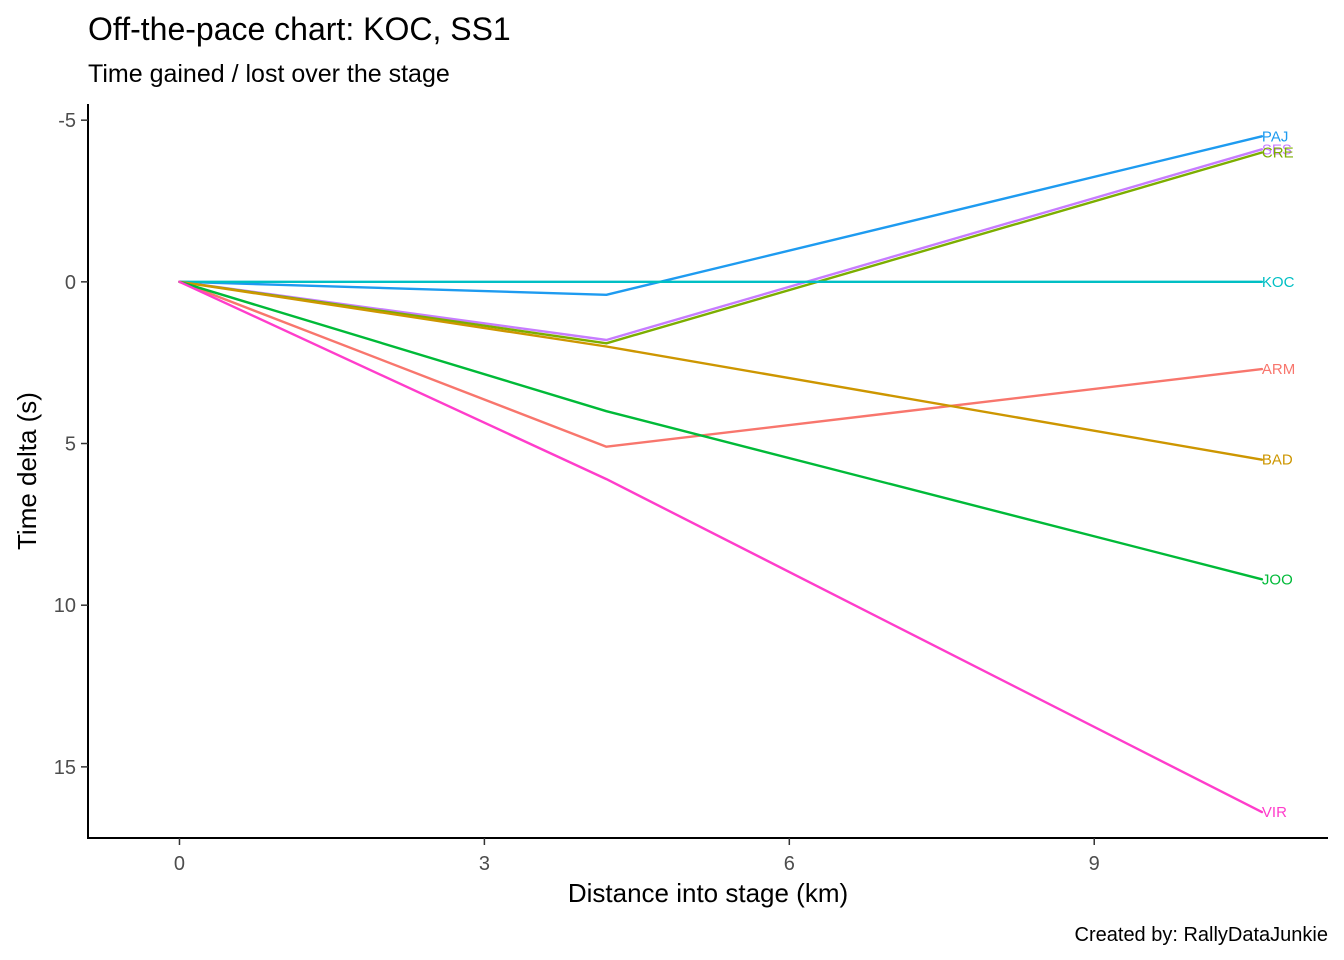 The height and width of the screenshot is (960, 1344). Describe the element at coordinates (721, 364) in the screenshot. I see `series-line-arm` at that location.